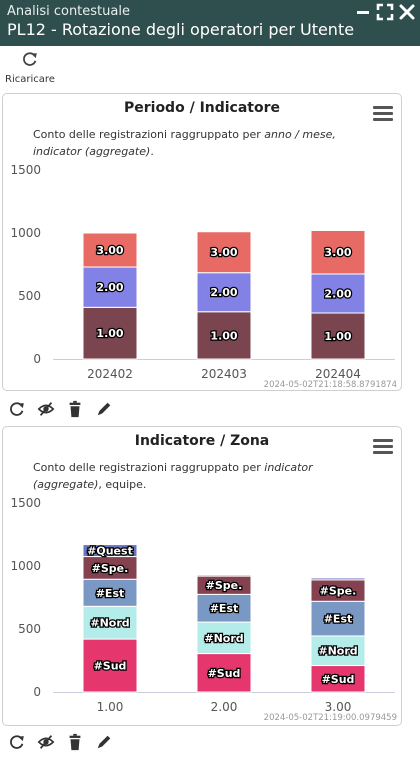 The image size is (420, 760). I want to click on reload-button: Ricaricare, so click(30, 68).